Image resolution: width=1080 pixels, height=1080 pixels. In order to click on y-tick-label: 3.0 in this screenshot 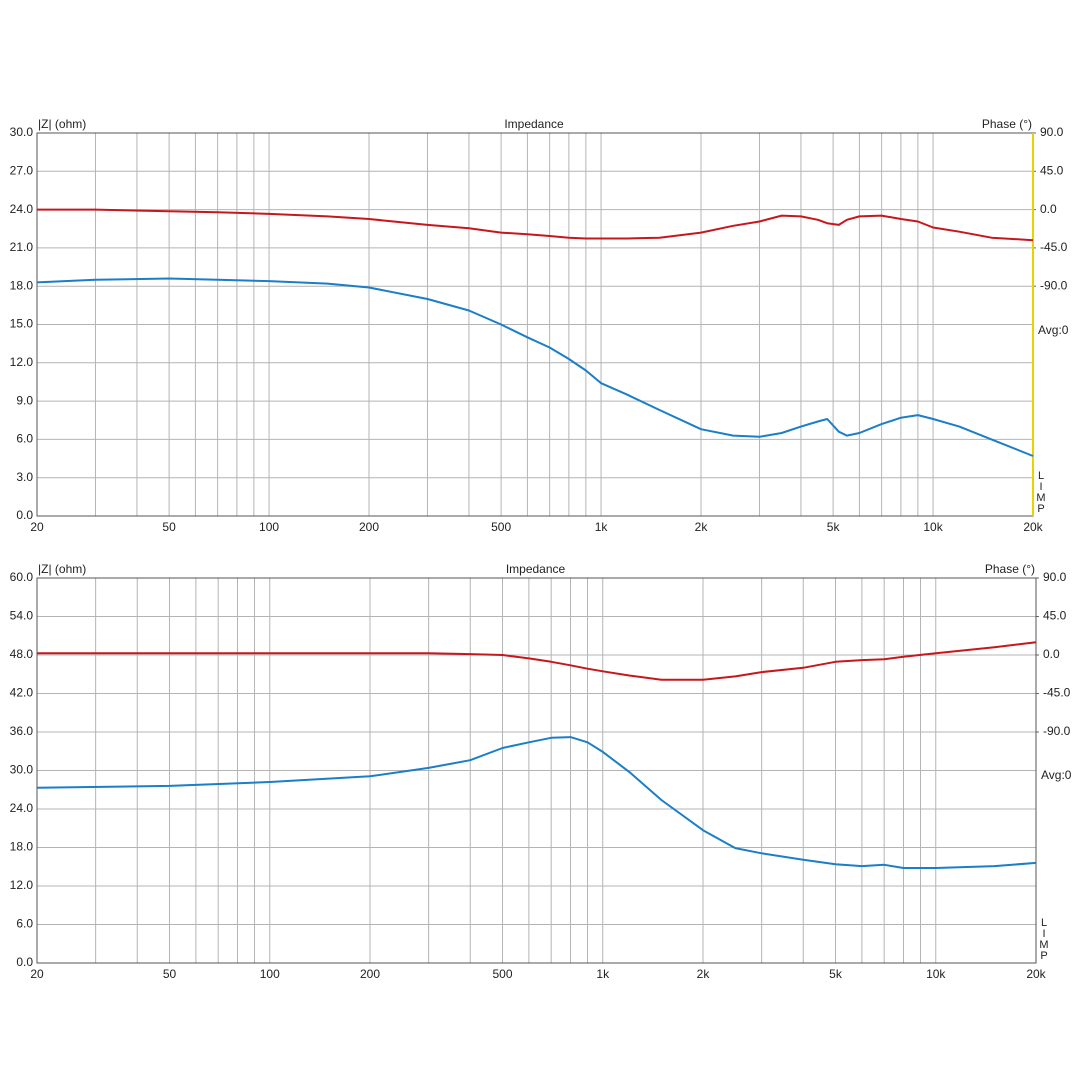, I will do `click(24, 477)`.